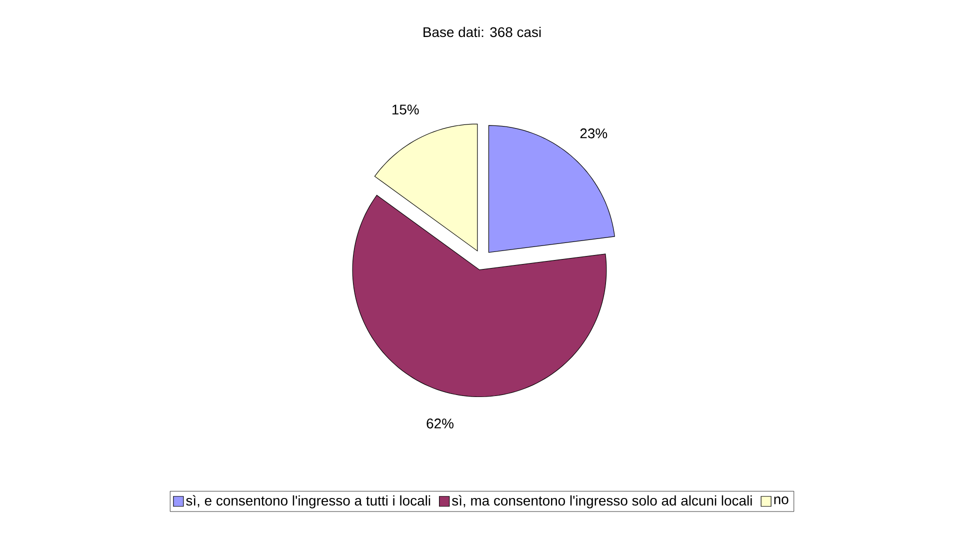 Image resolution: width=964 pixels, height=560 pixels. What do you see at coordinates (440, 423) in the screenshot?
I see `data-label: 62%` at bounding box center [440, 423].